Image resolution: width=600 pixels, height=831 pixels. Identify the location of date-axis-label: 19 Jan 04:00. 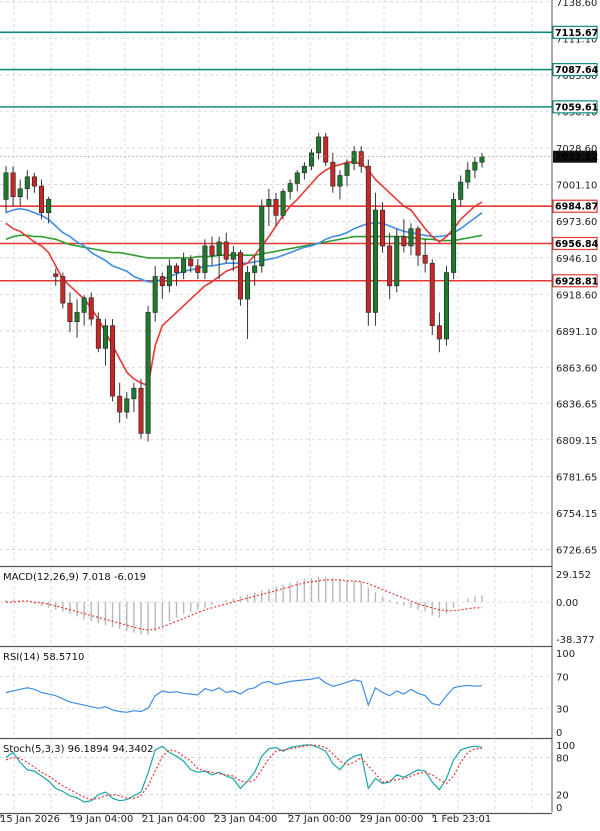
(101, 819).